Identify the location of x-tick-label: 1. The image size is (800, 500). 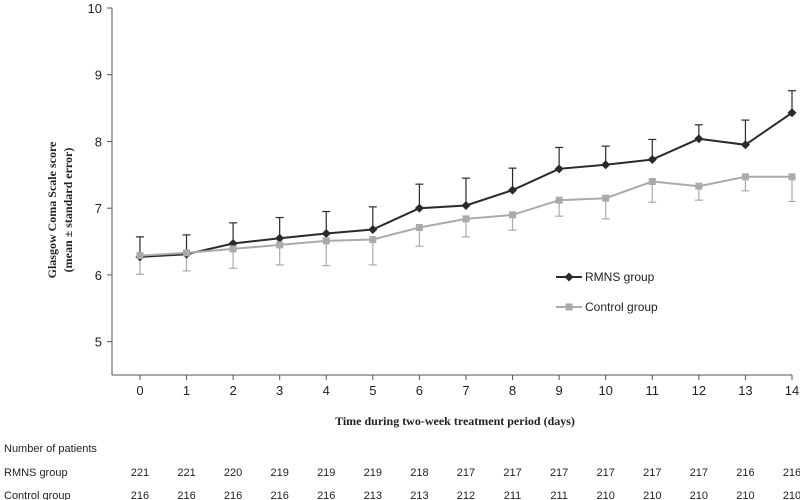
(186, 390).